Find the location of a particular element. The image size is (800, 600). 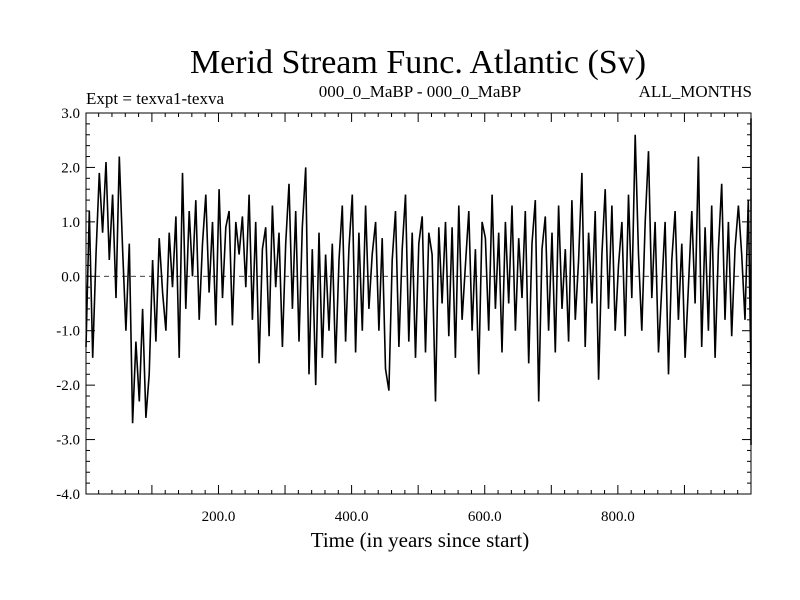

x-tick-label: 400.0 is located at coordinates (352, 517).